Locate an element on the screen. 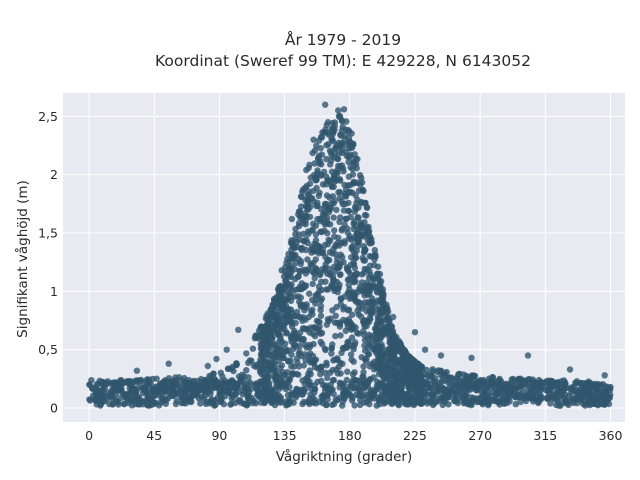  x-tick-label: 180 is located at coordinates (350, 435).